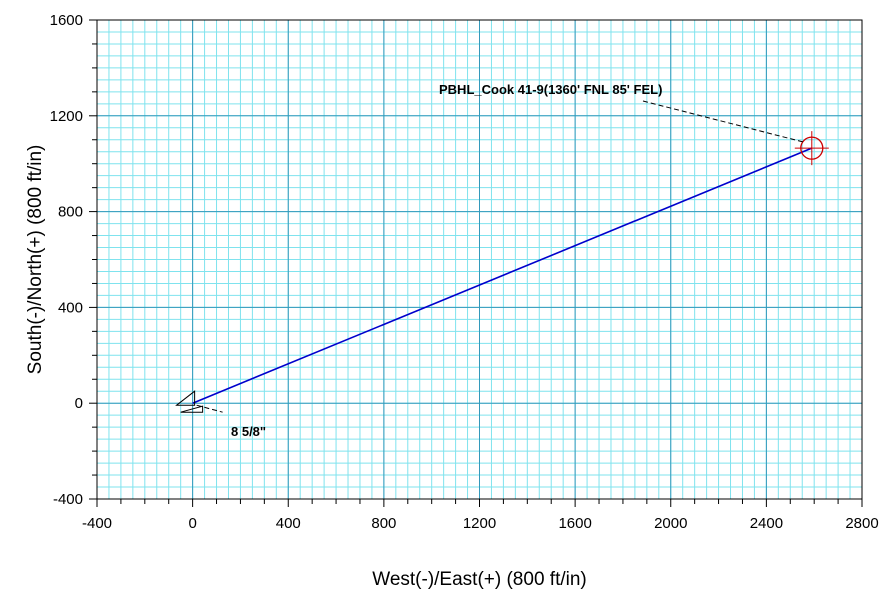 The image size is (882, 593). Describe the element at coordinates (68, 499) in the screenshot. I see `y-tick-label: -400` at that location.